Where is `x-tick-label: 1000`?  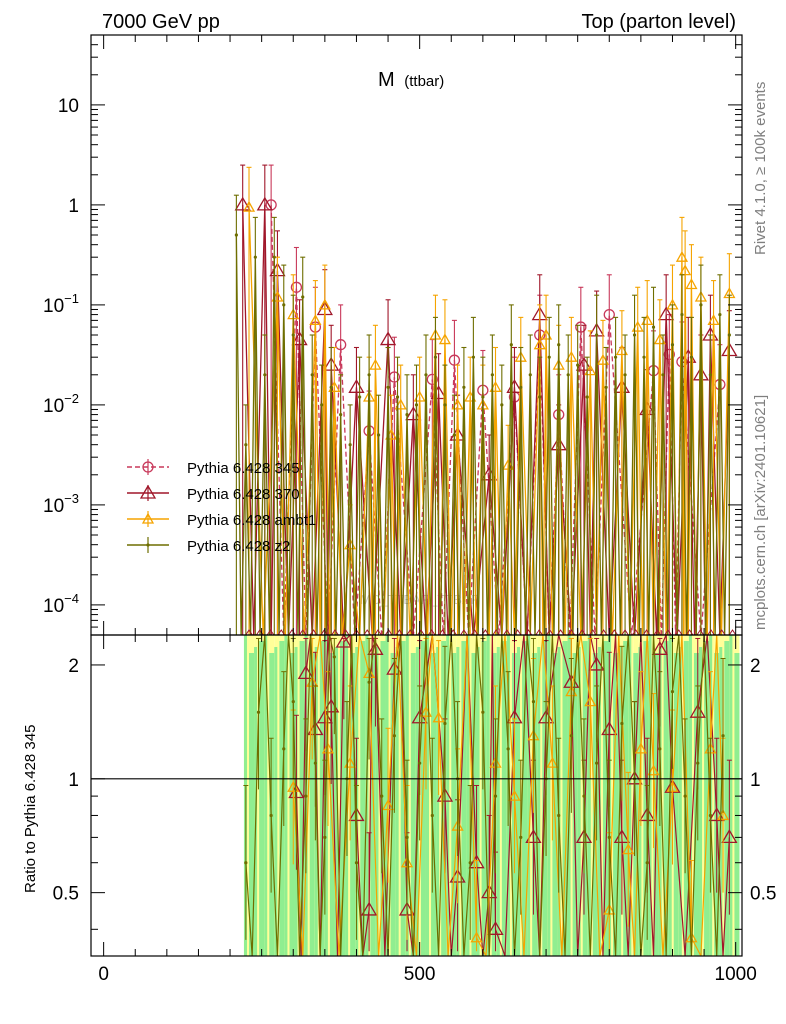
x-tick-label: 1000 is located at coordinates (736, 974).